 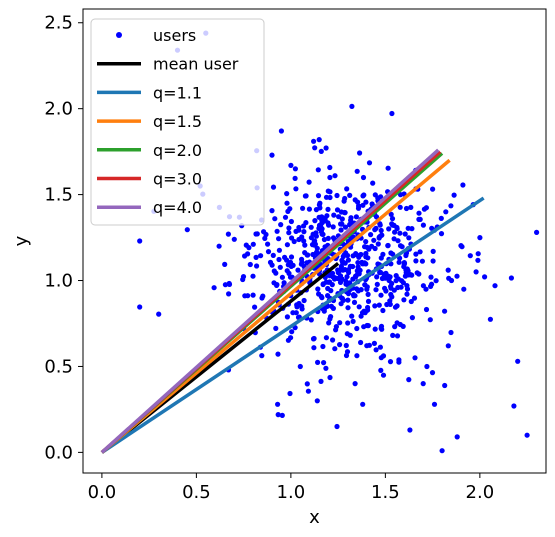 What do you see at coordinates (58, 366) in the screenshot?
I see `y-tick-label: 0.5` at bounding box center [58, 366].